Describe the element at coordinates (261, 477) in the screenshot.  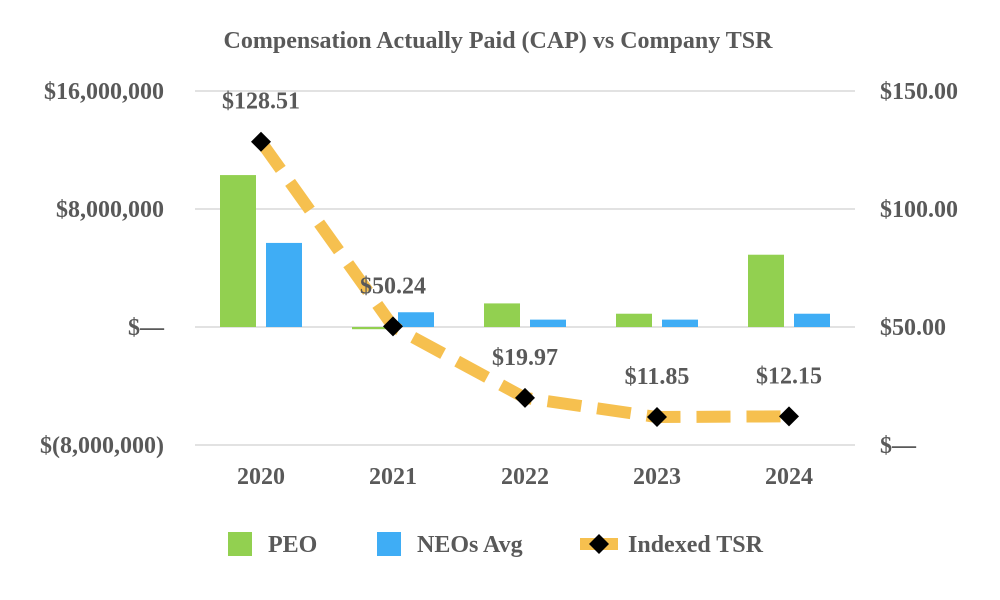
I see `x-tick-label: 2020` at that location.